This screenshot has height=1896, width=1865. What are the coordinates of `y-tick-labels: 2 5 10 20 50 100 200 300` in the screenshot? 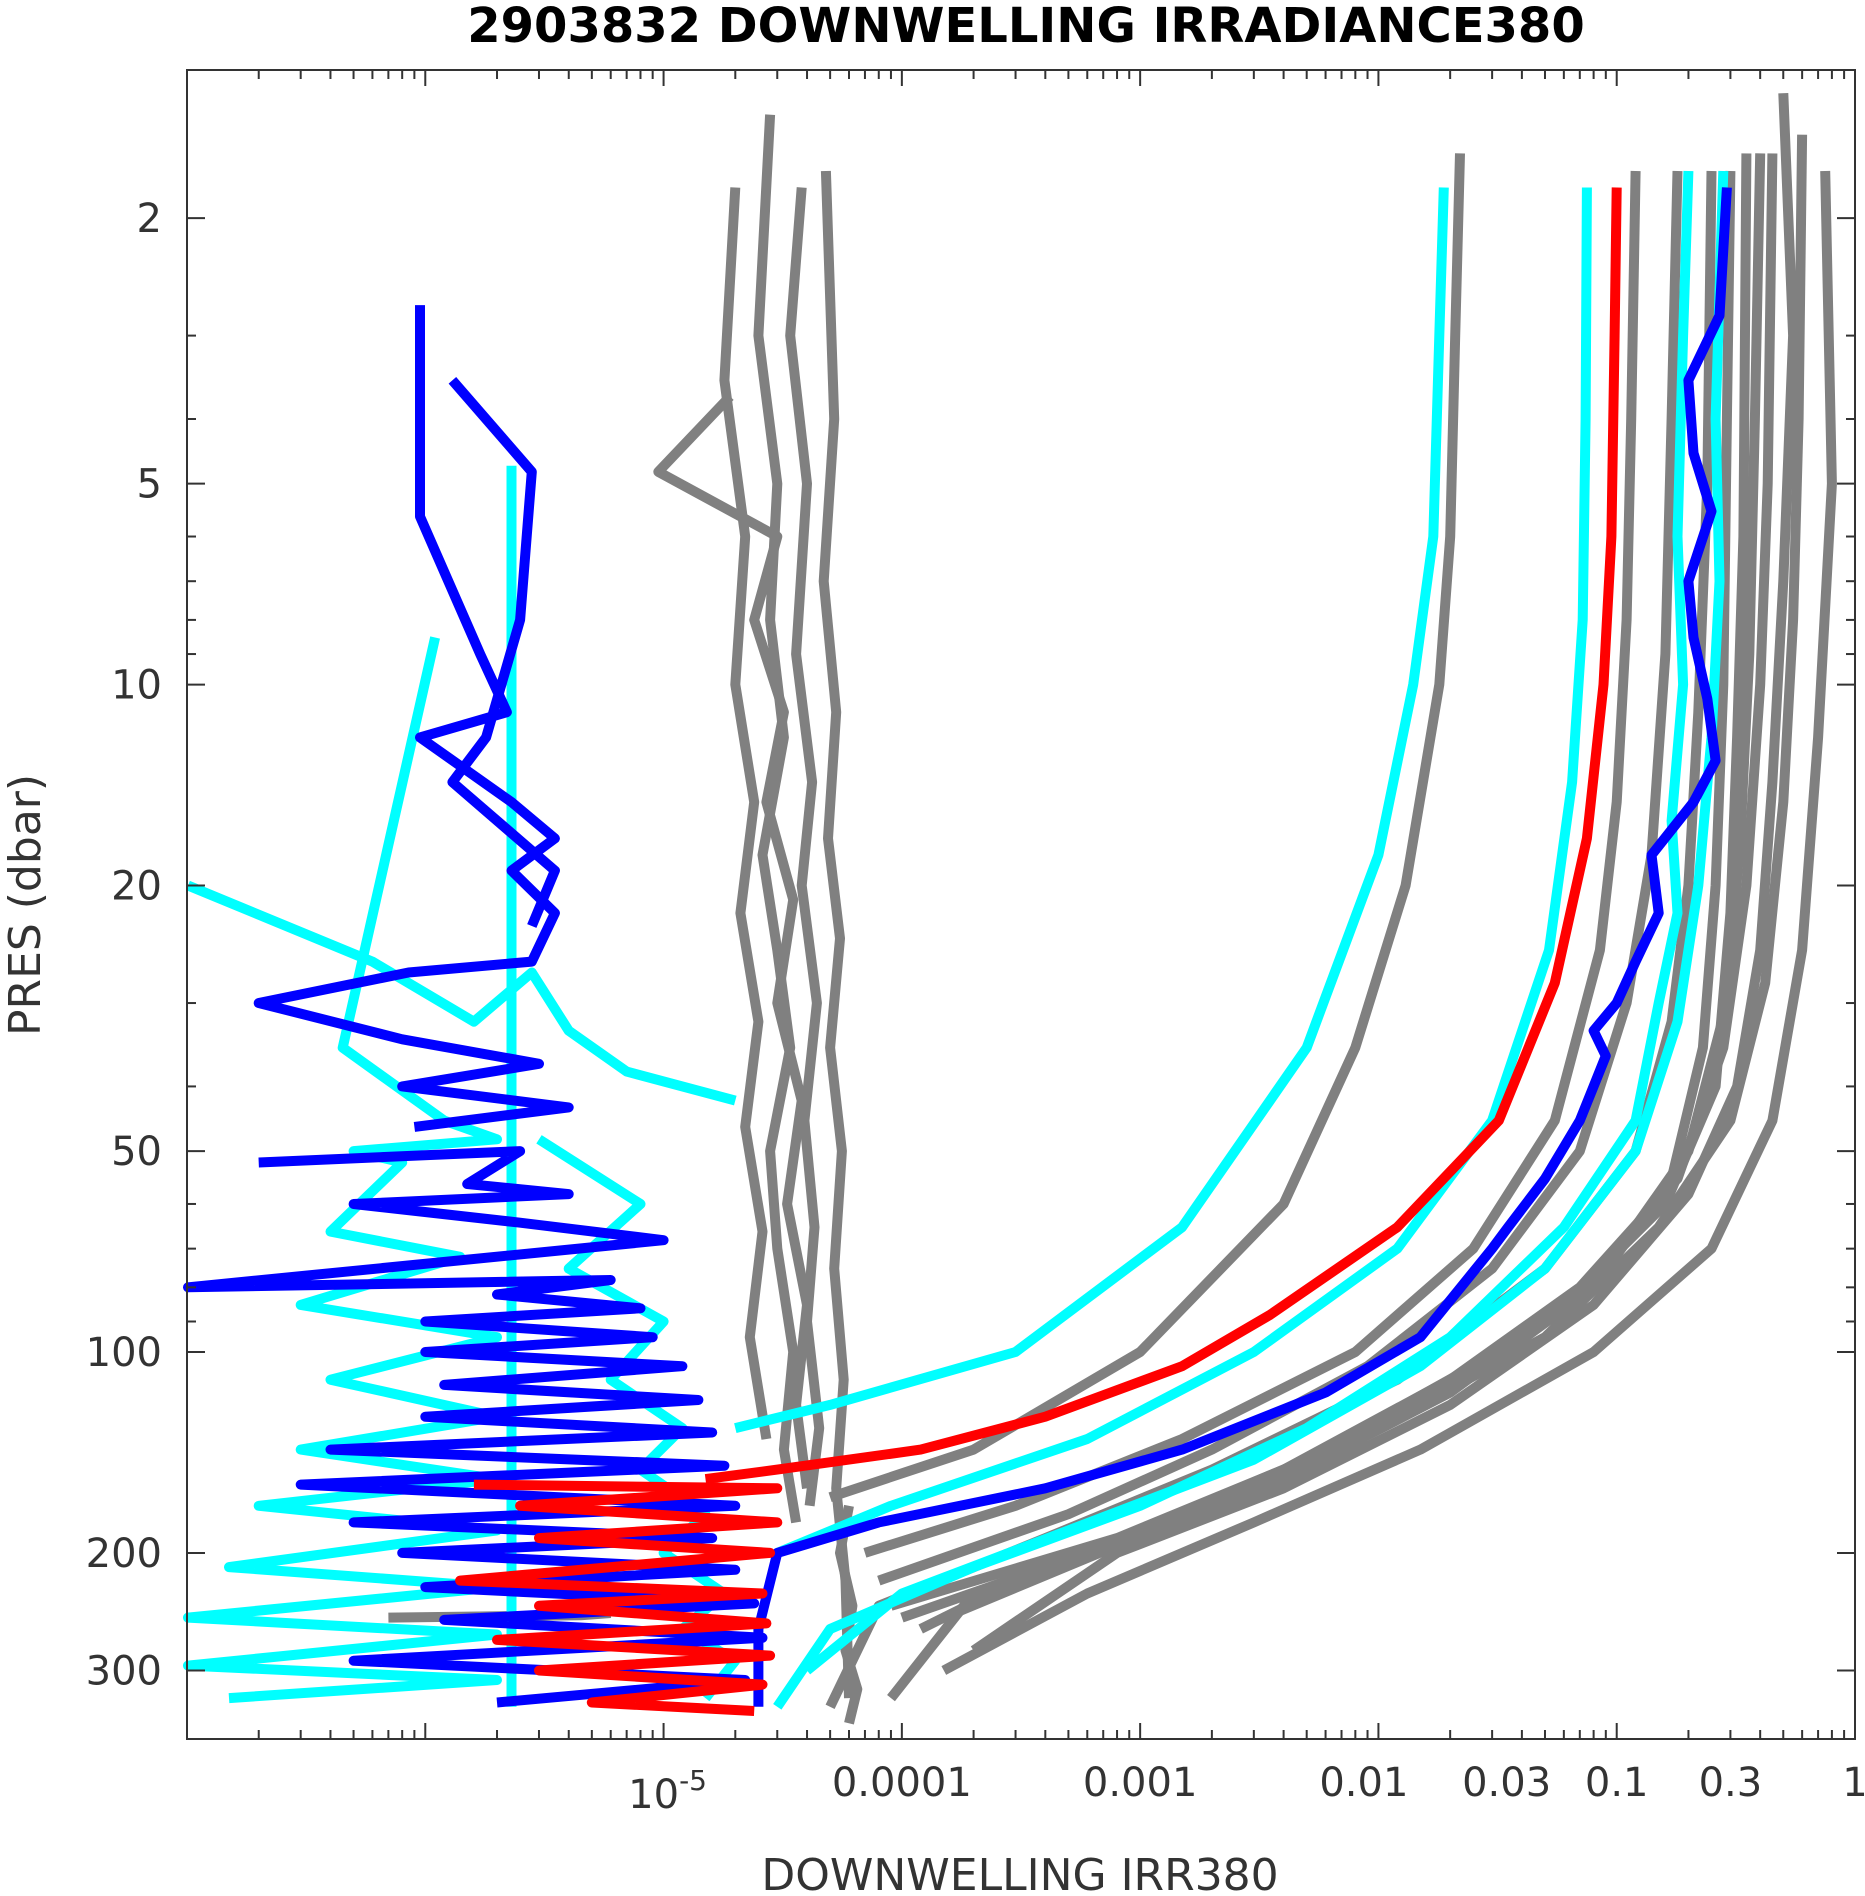 It's located at (124, 945).